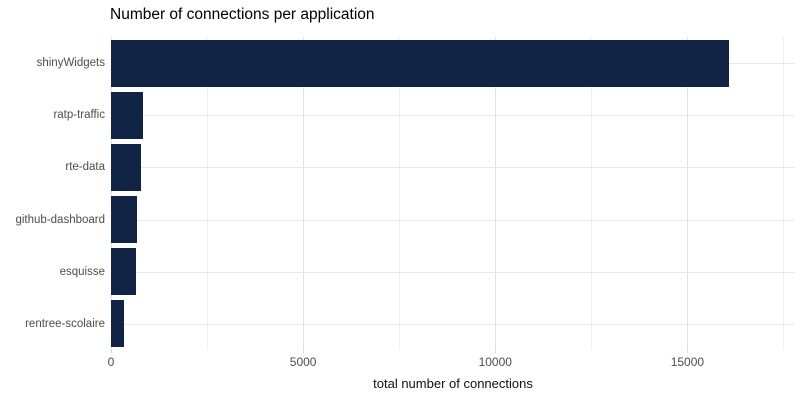 The width and height of the screenshot is (800, 400). I want to click on bar-ratp-traffic, so click(127, 115).